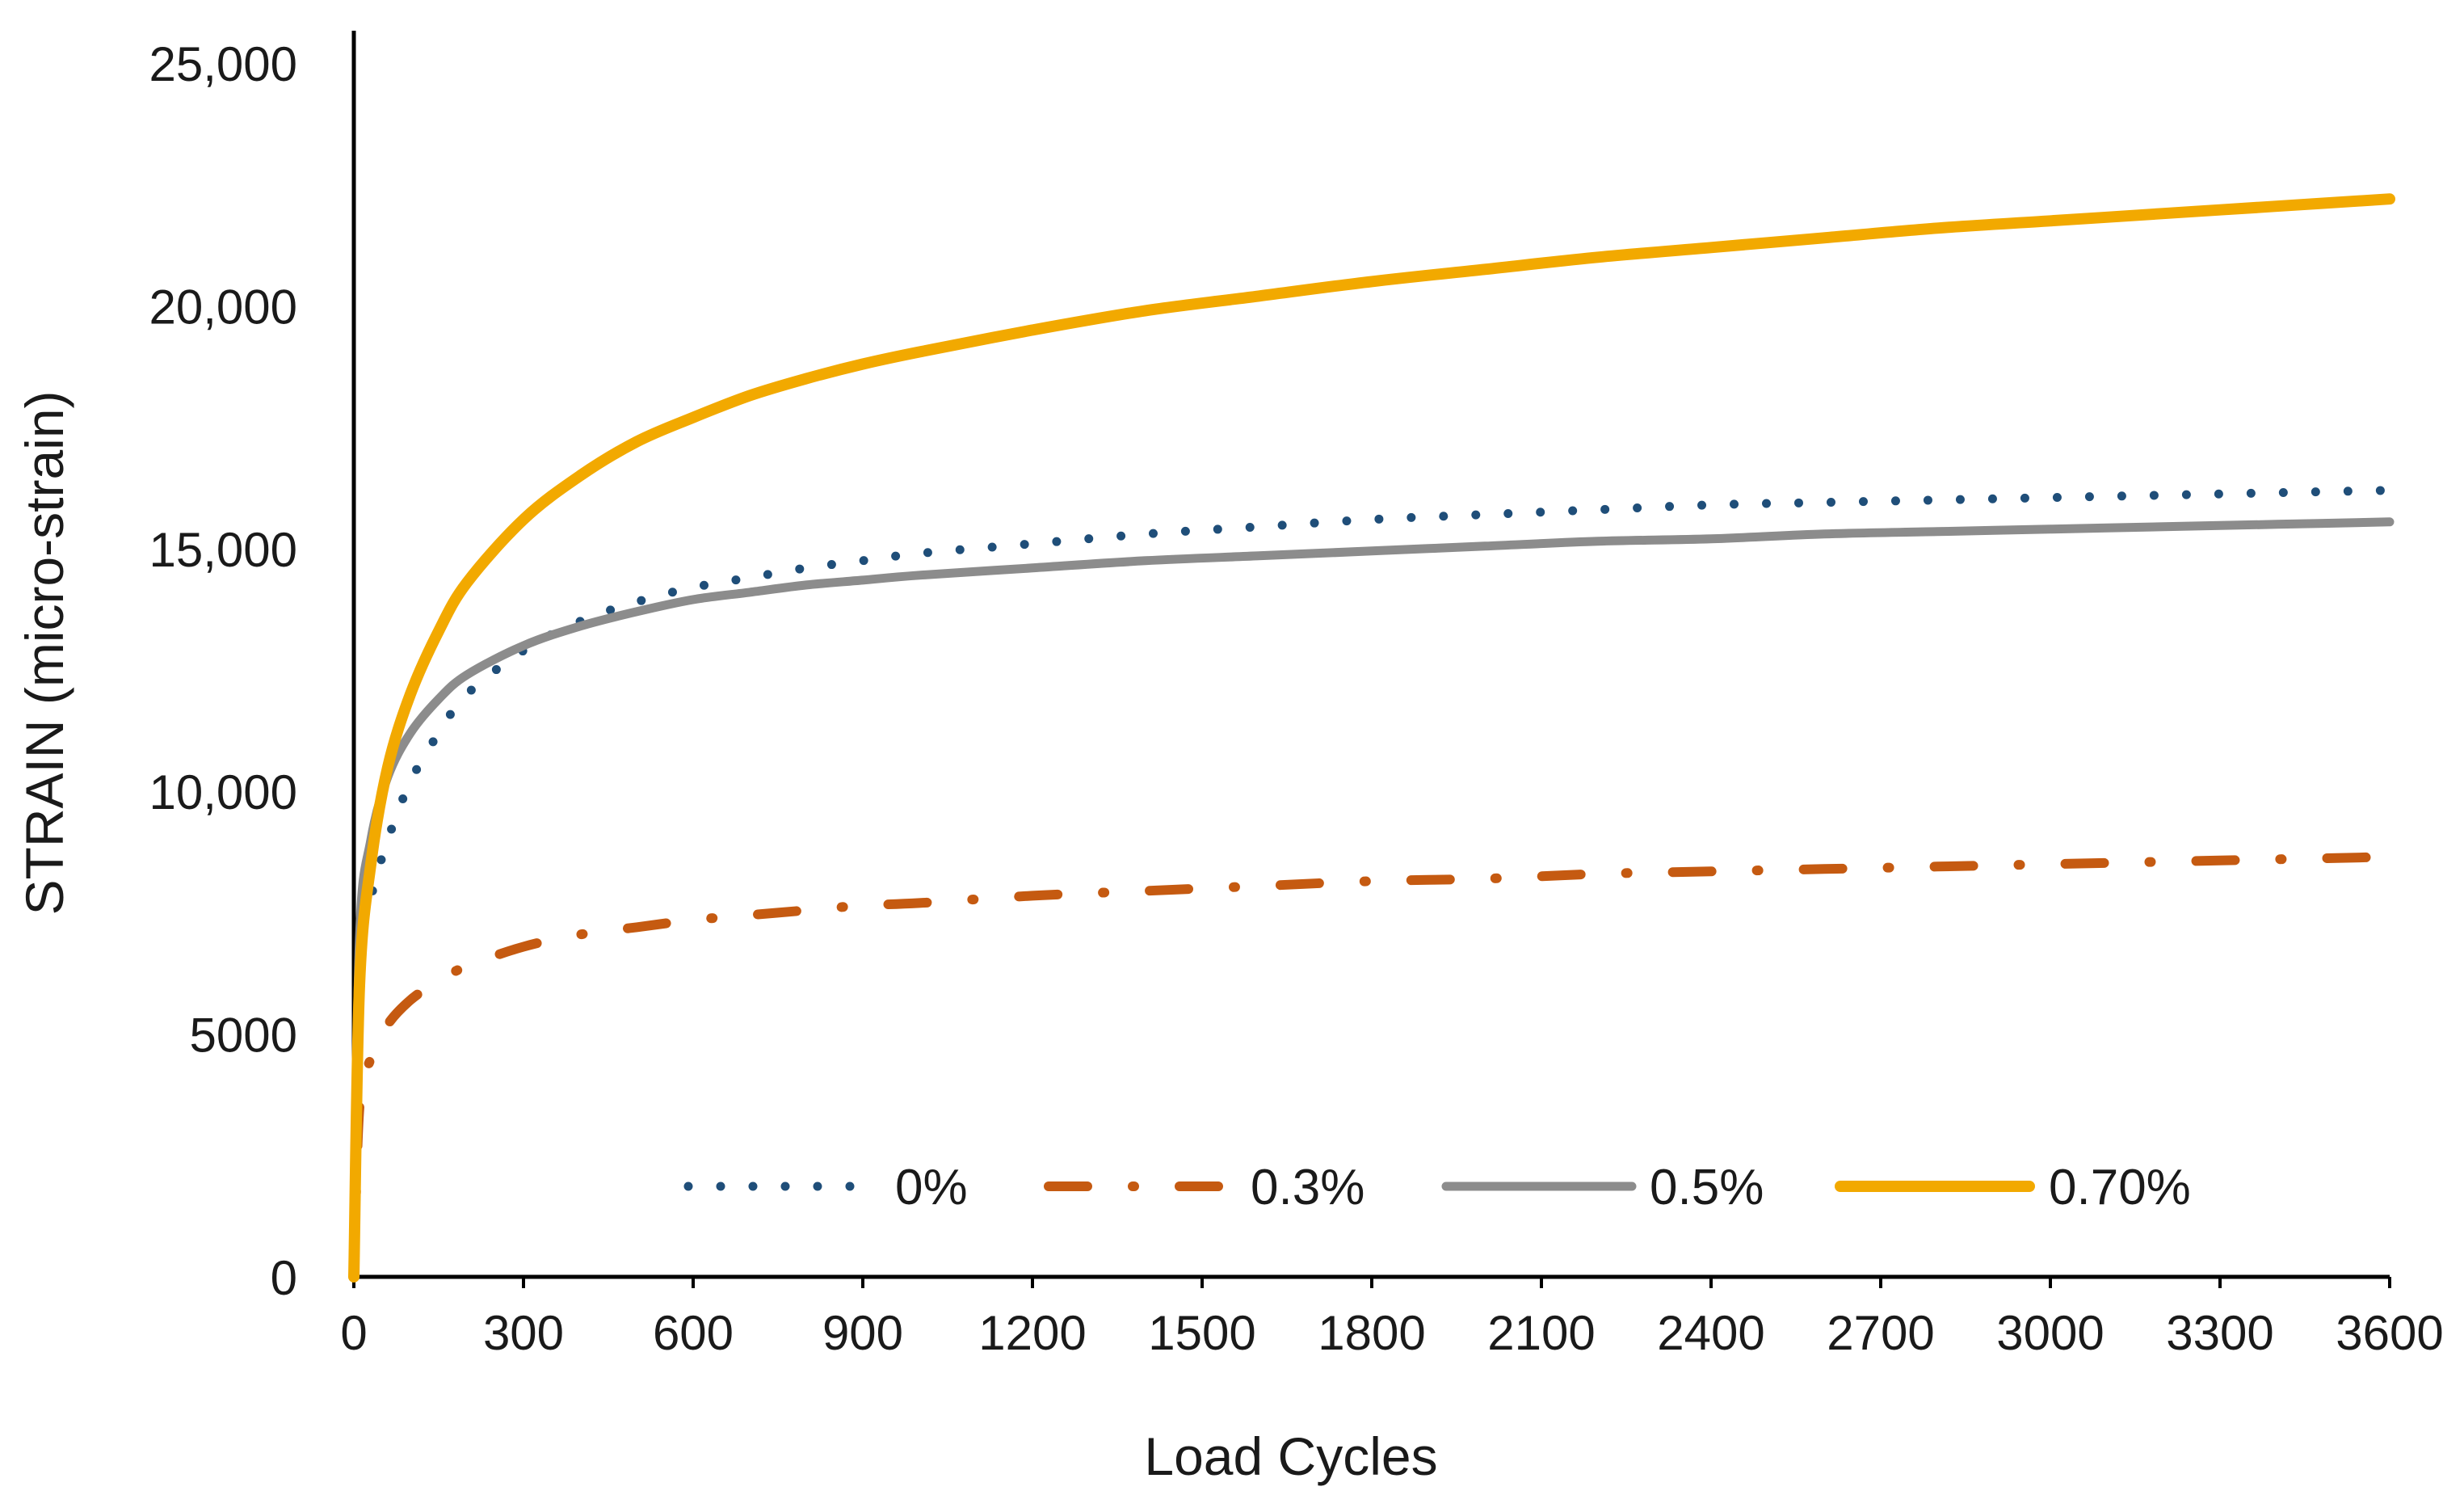 The image size is (2464, 1491). Describe the element at coordinates (1307, 1187) in the screenshot. I see `legend-label: 0.3%` at that location.